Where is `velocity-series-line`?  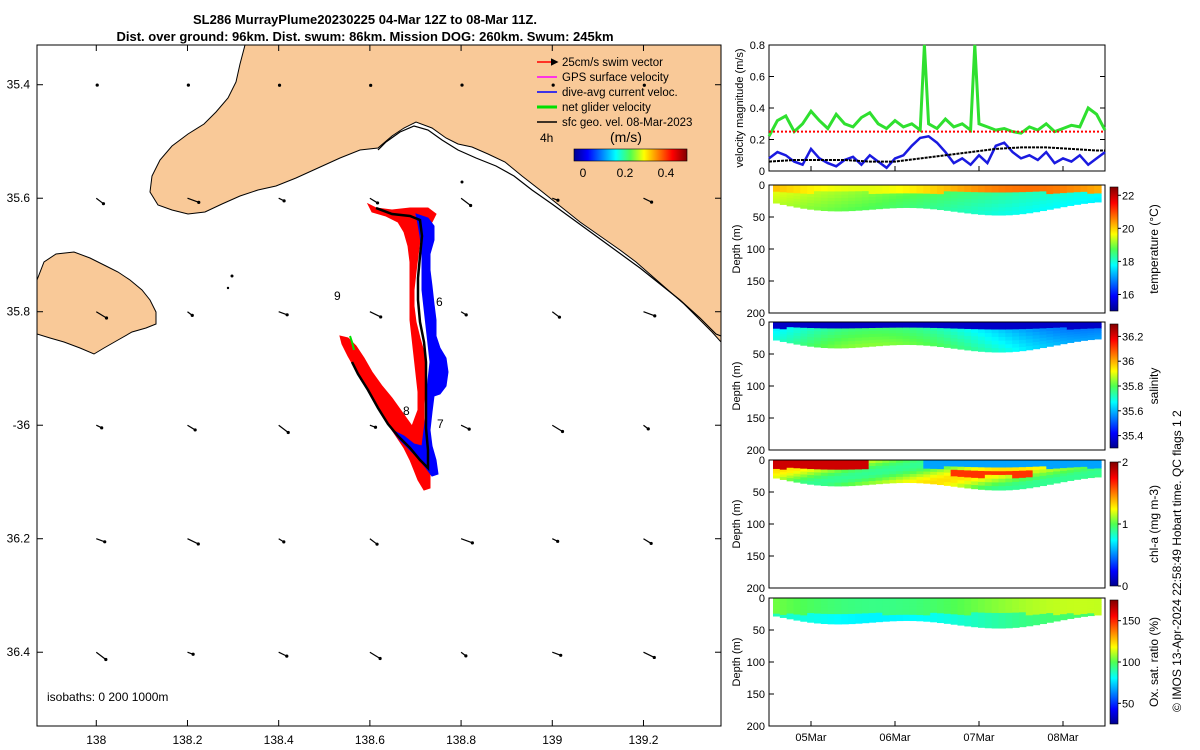
velocity-series-line is located at coordinates (936, 154).